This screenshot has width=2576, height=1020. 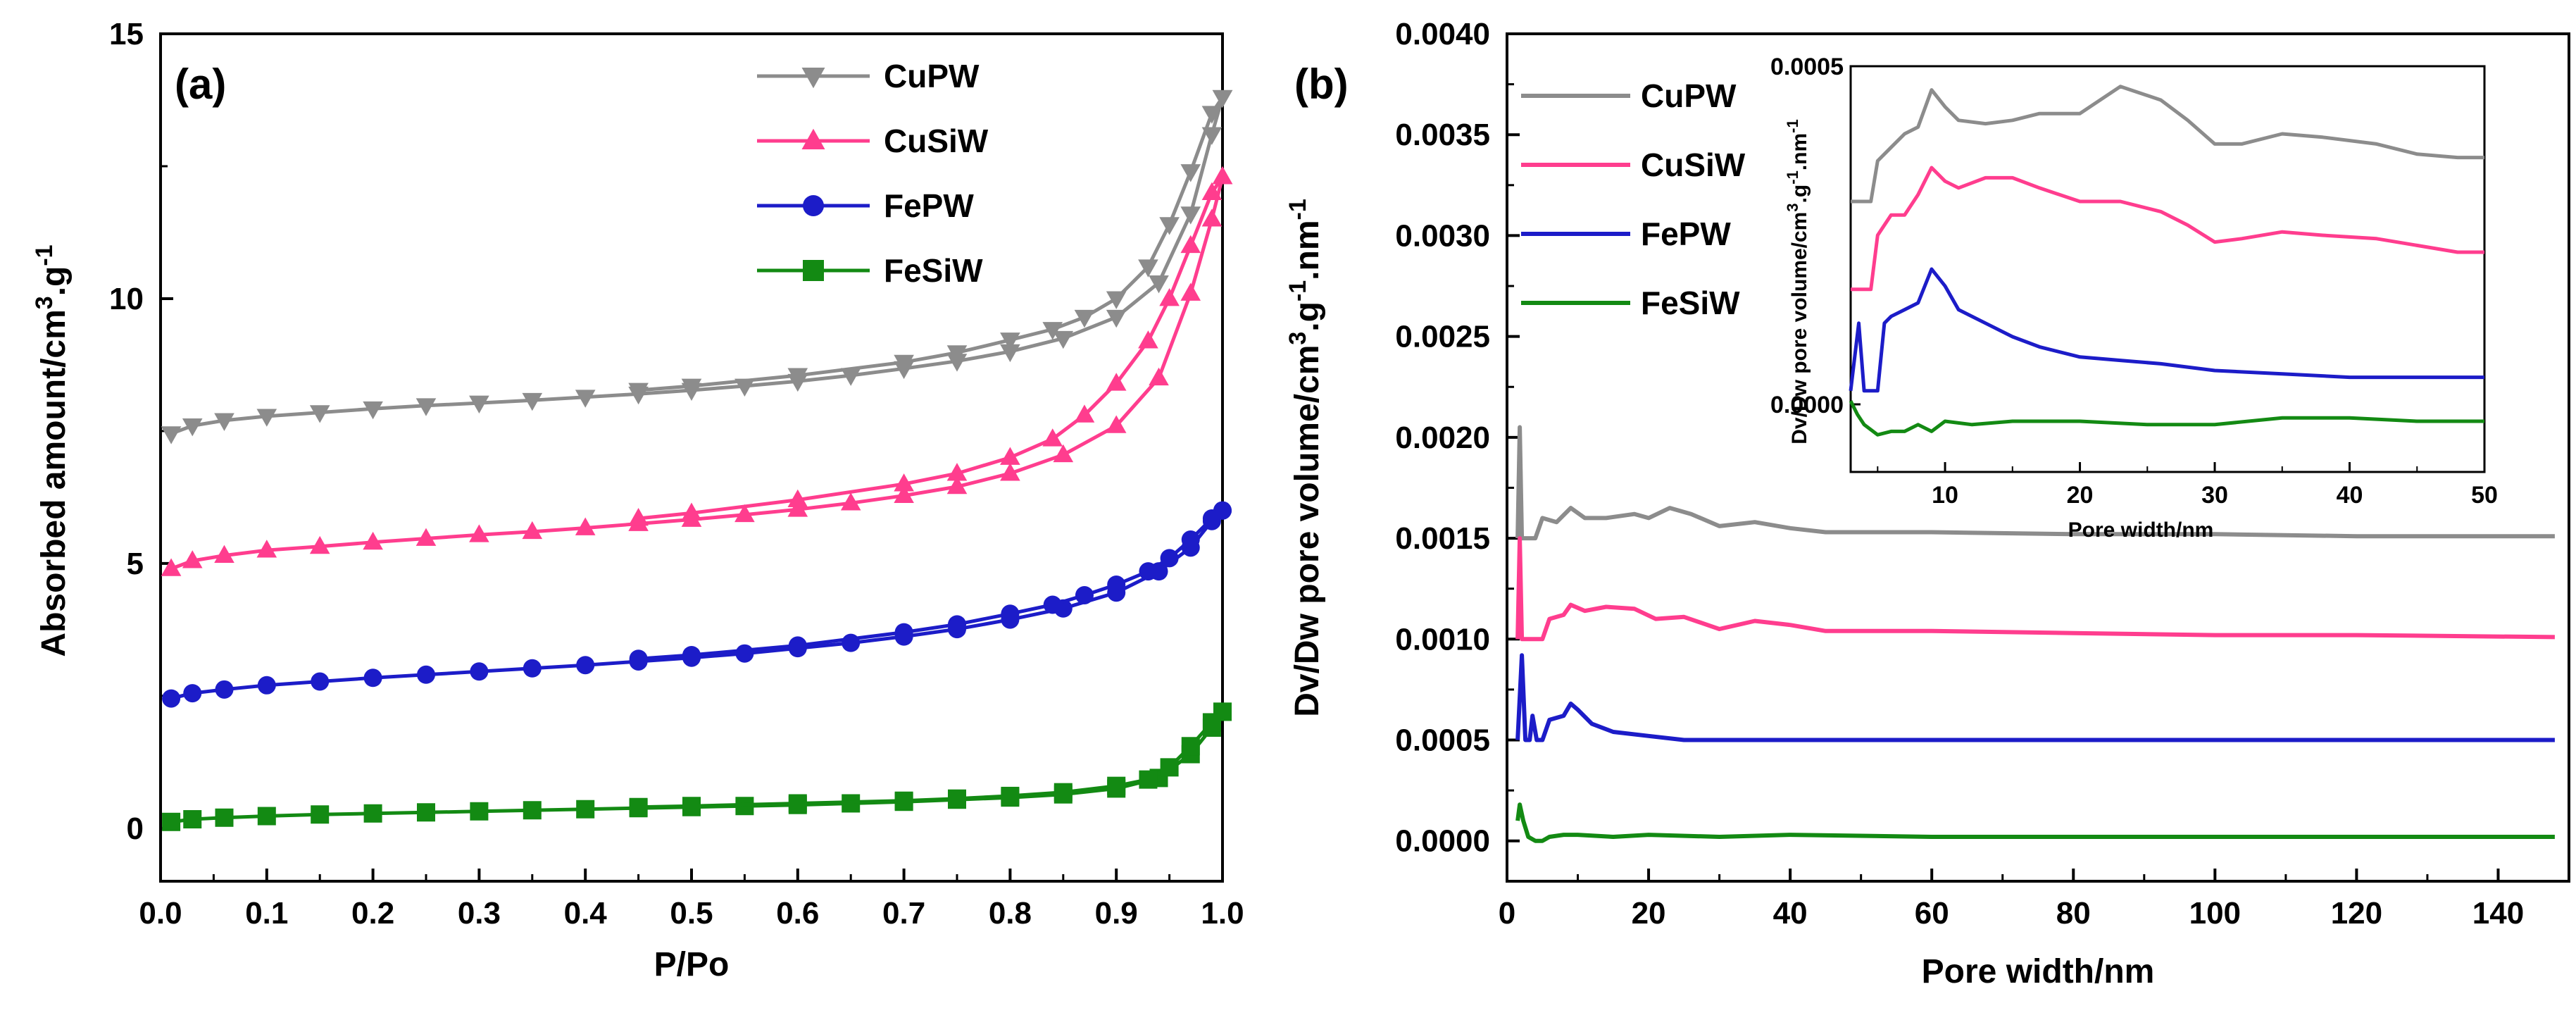 What do you see at coordinates (1442, 639) in the screenshot?
I see `y-tick-label: 0.0010` at bounding box center [1442, 639].